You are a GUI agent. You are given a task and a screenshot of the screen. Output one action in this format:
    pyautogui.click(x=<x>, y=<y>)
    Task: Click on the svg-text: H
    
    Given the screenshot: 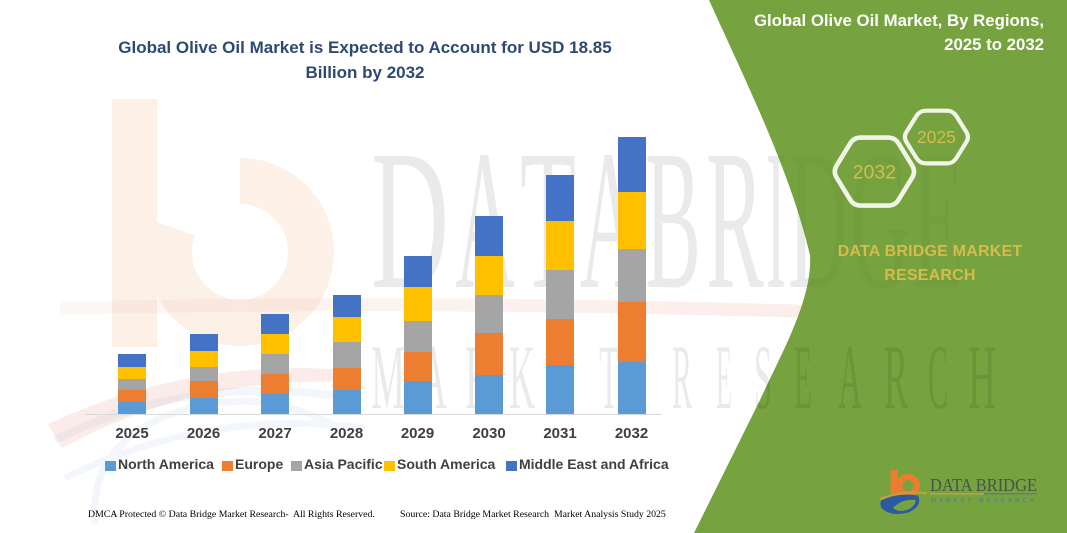 What is the action you would take?
    pyautogui.click(x=982, y=377)
    